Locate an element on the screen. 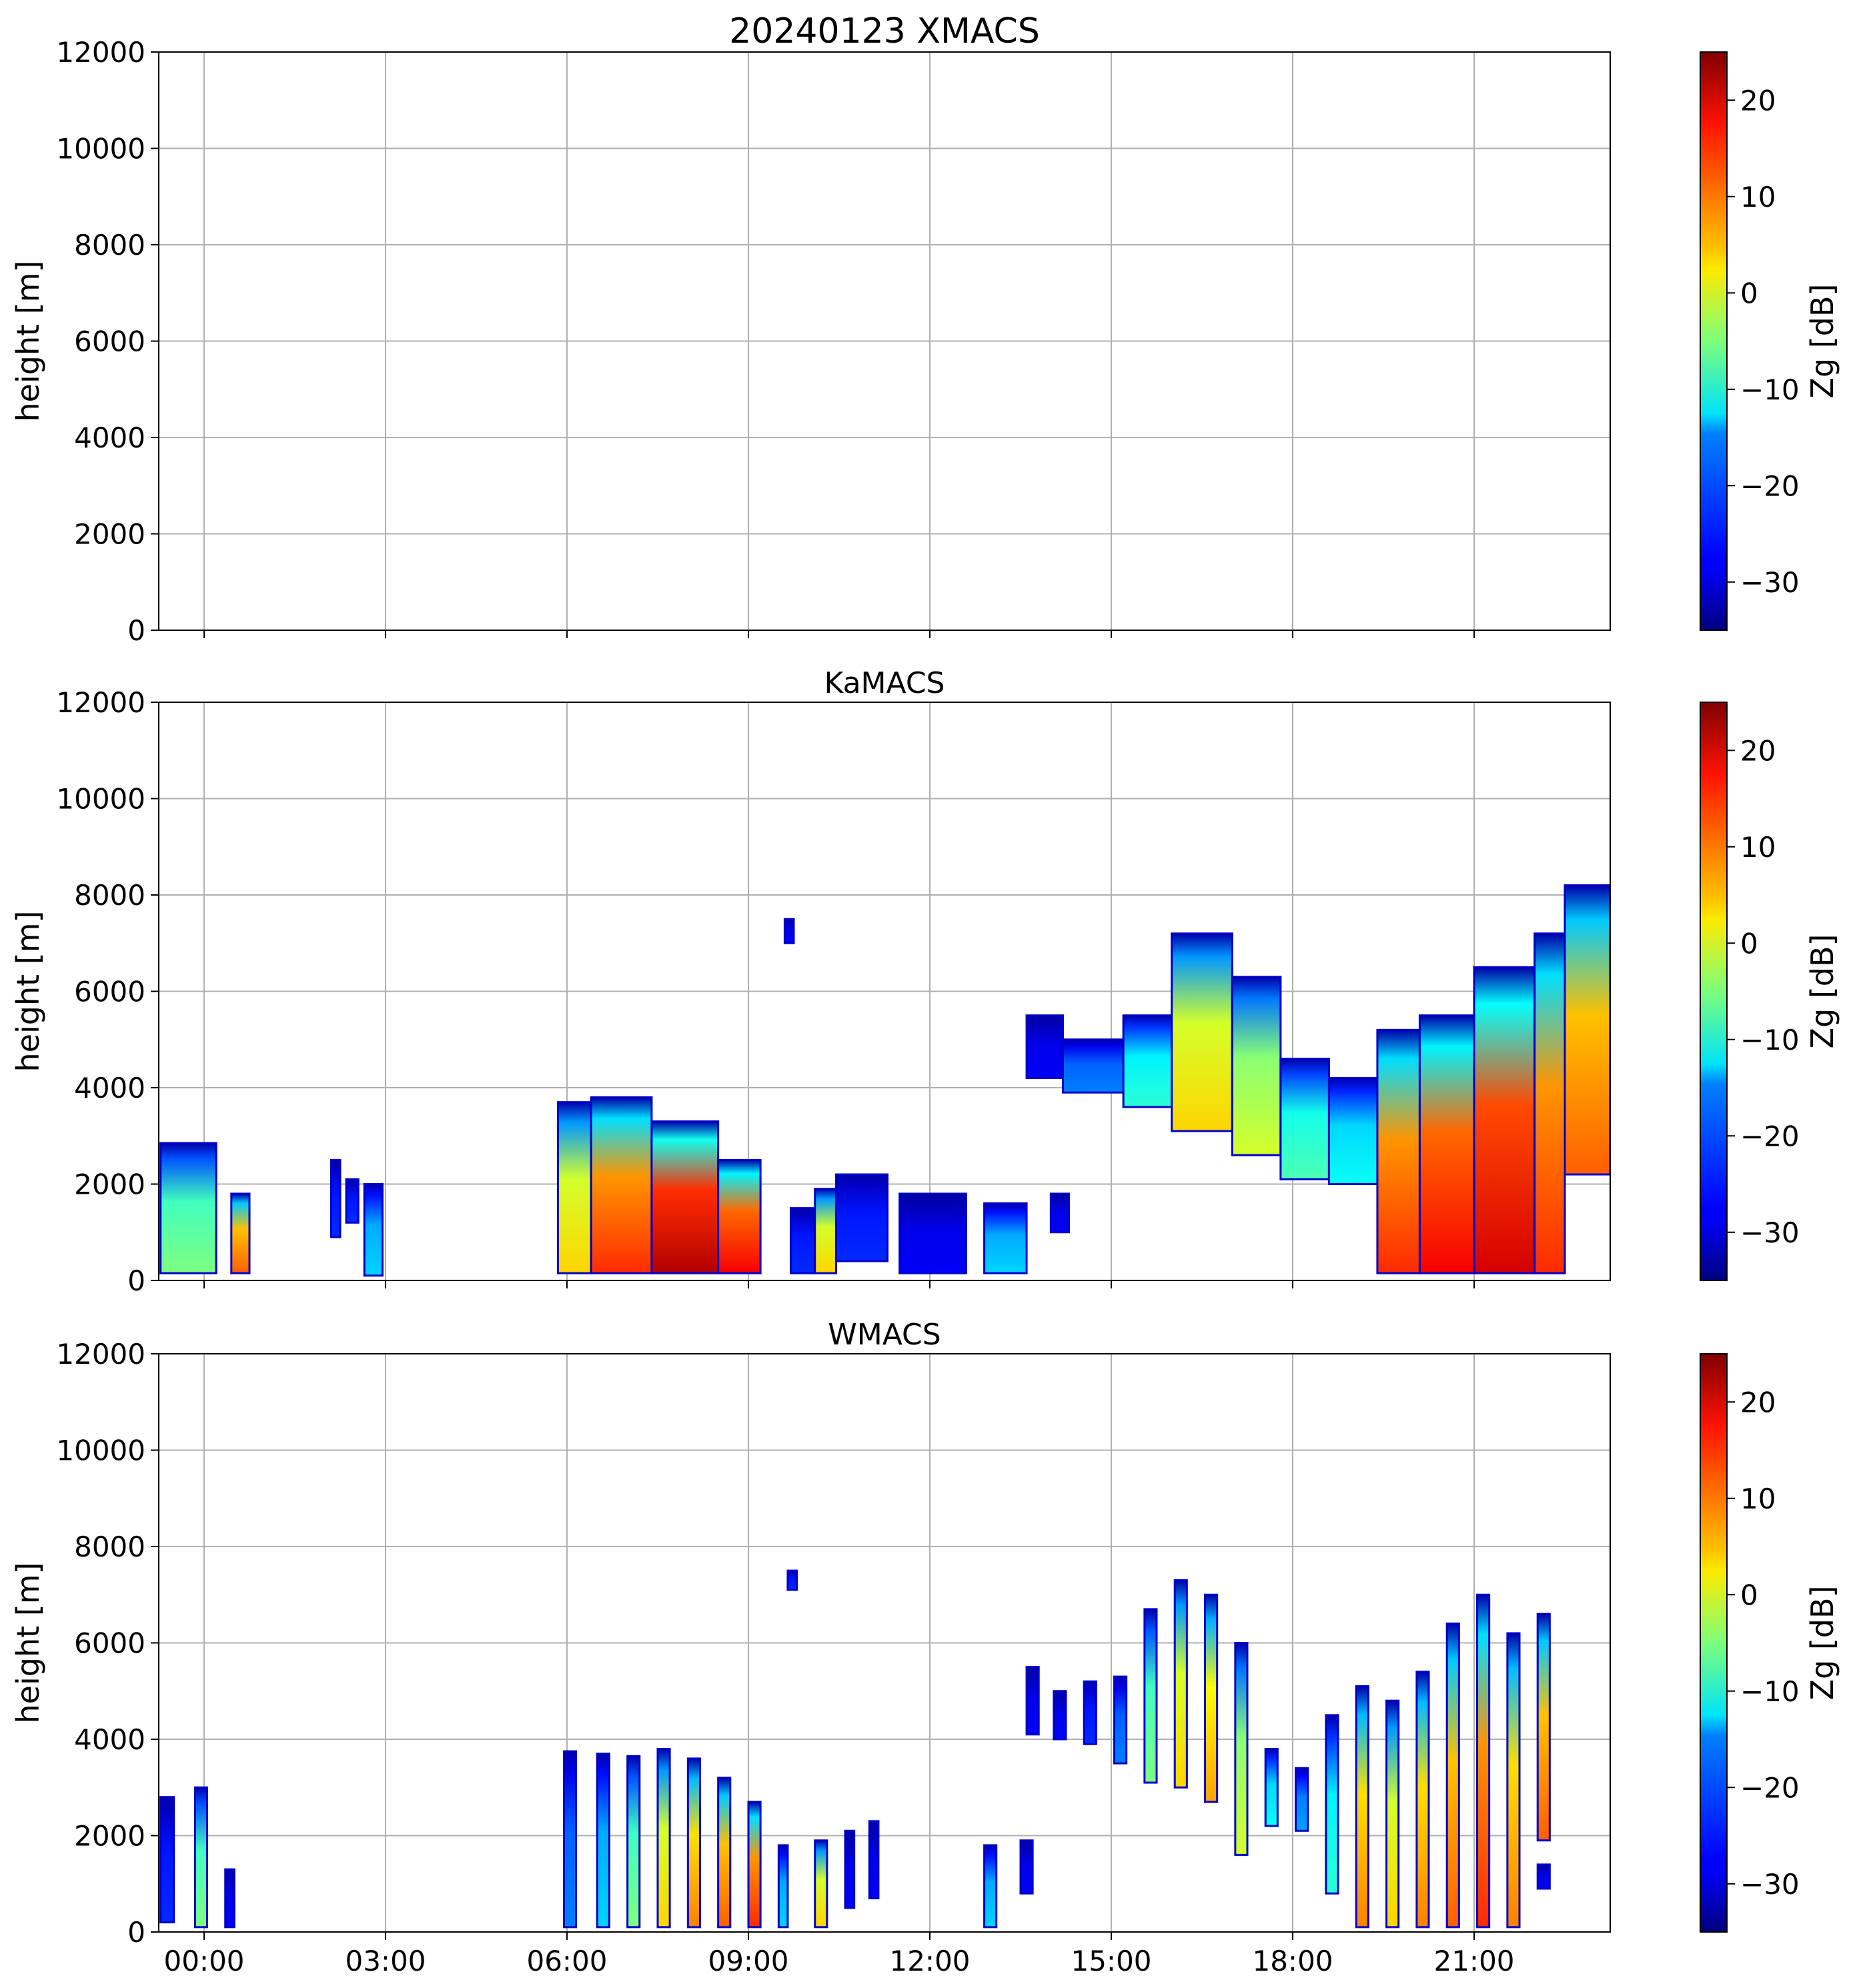 This screenshot has width=1859, height=1988. x-tick-label: 18:00 is located at coordinates (1292, 1961).